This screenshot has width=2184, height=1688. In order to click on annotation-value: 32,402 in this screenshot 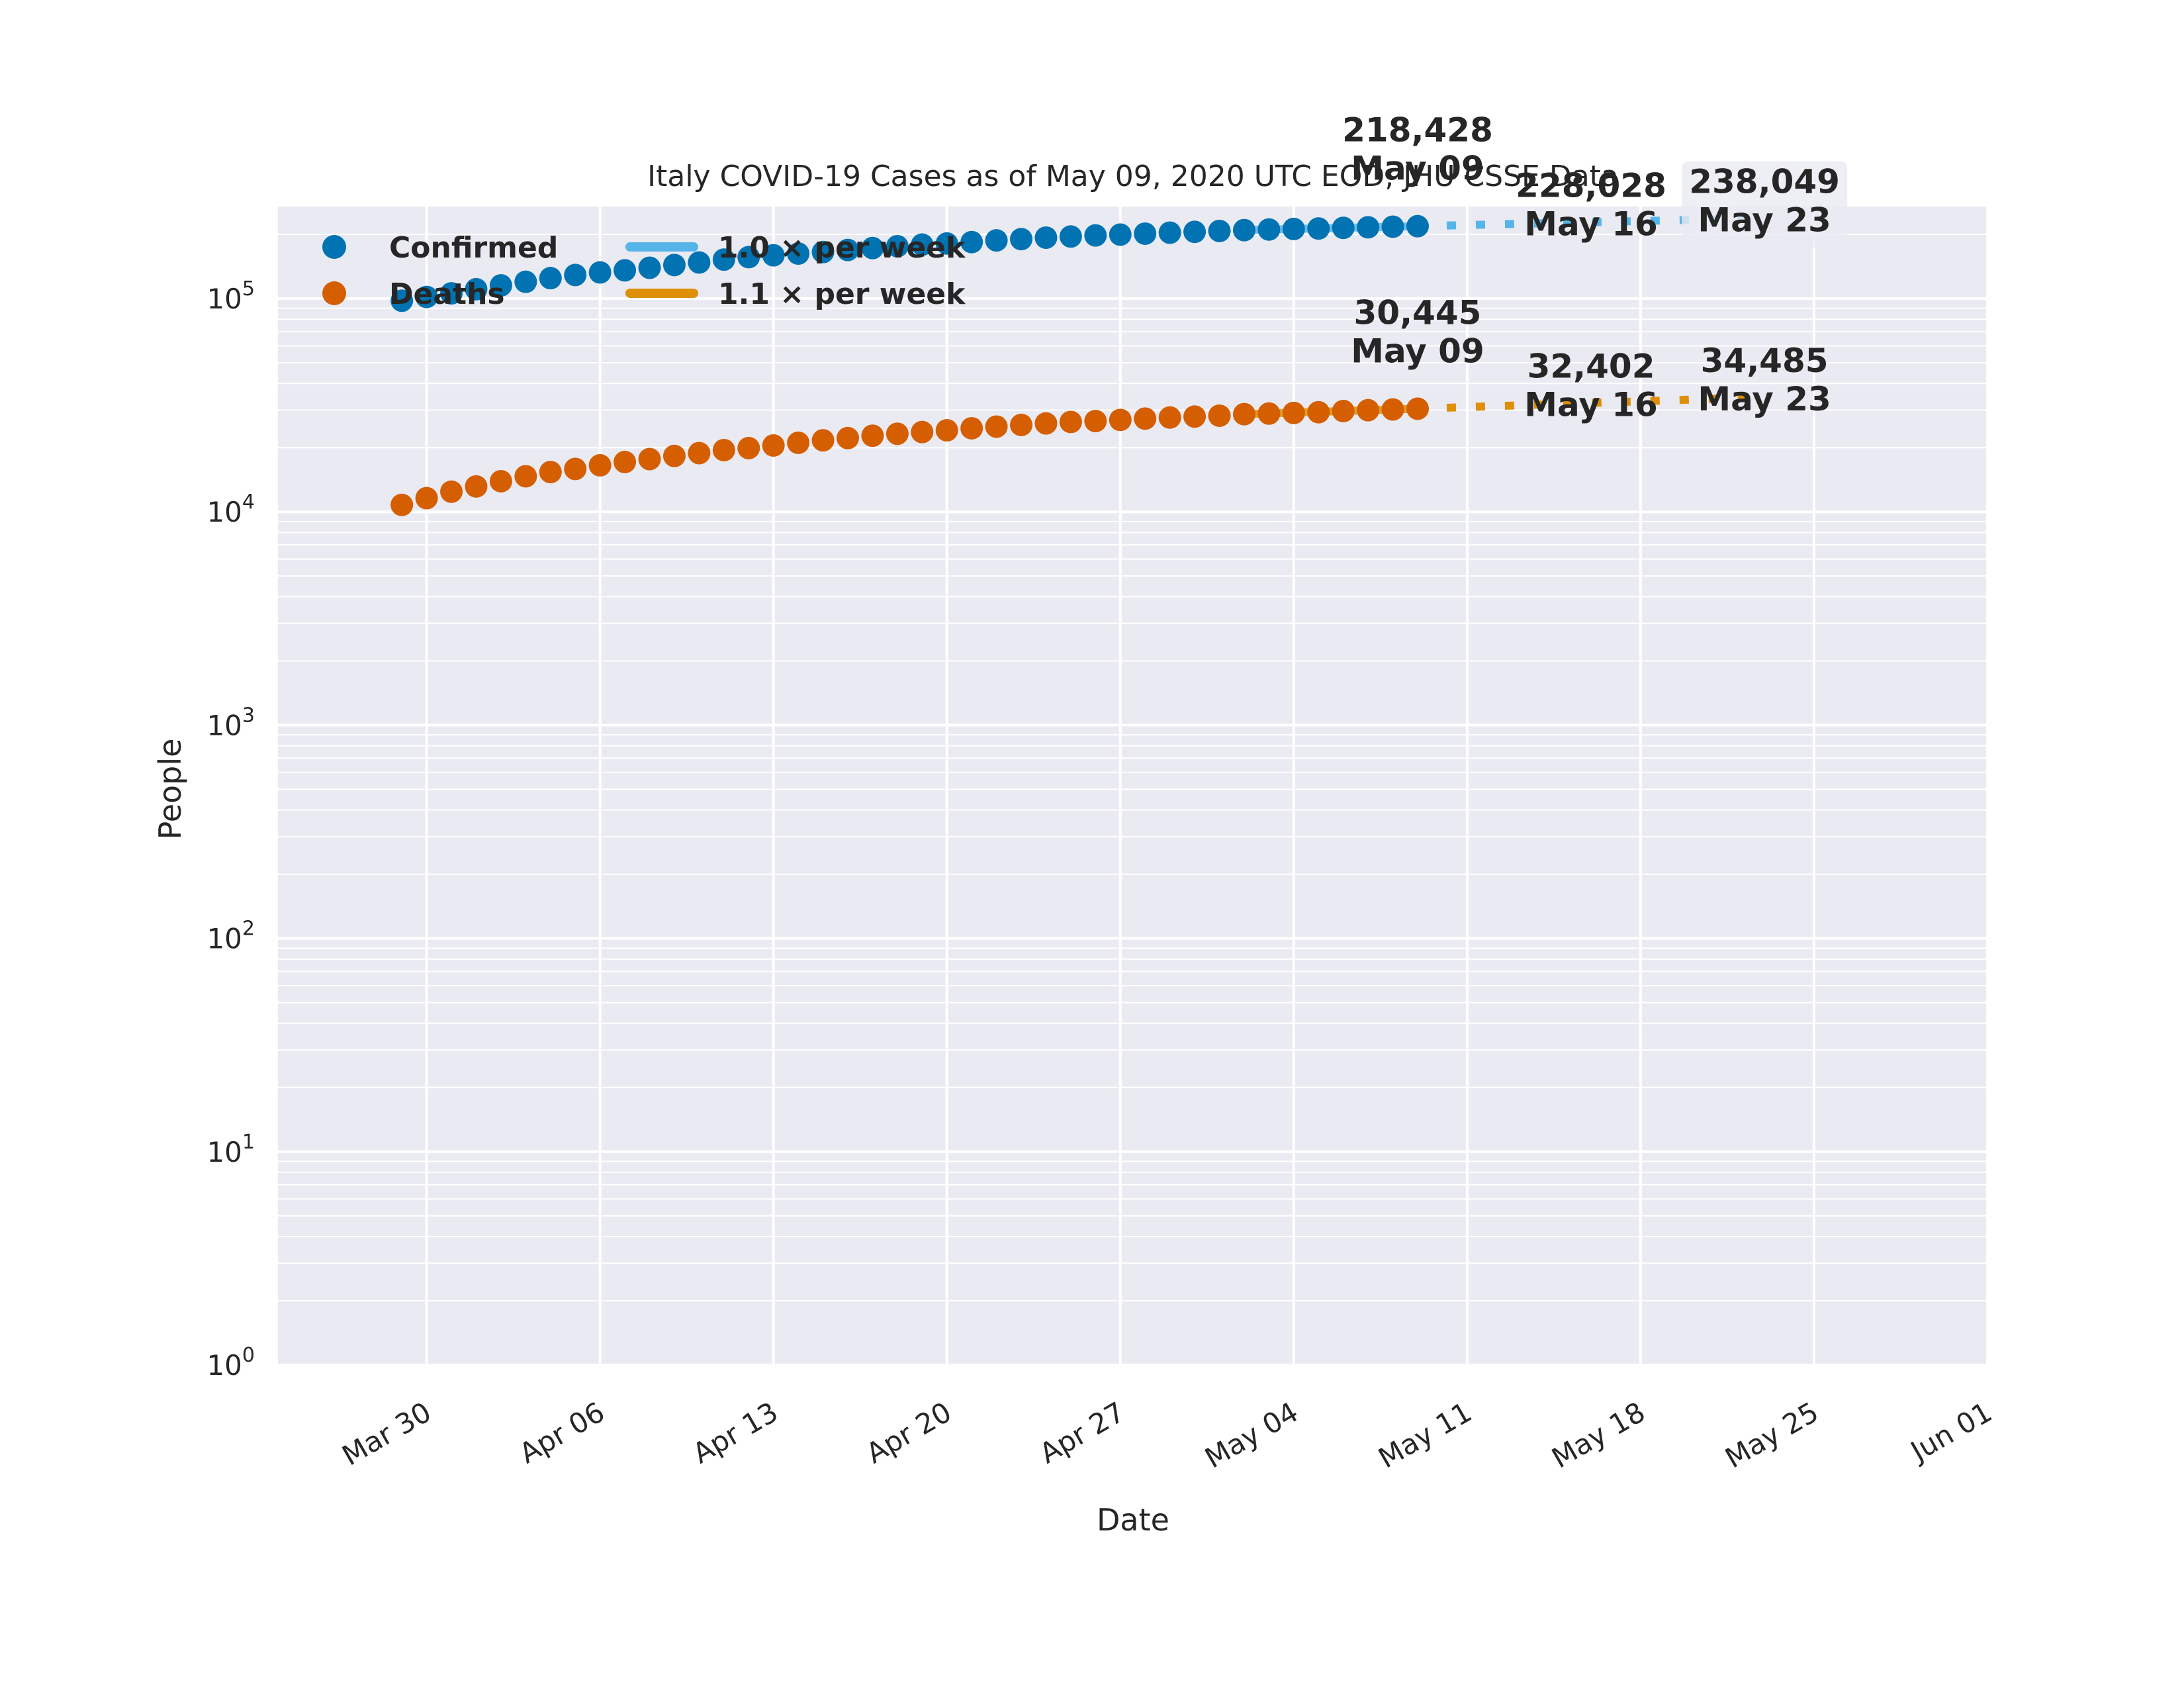, I will do `click(1591, 367)`.